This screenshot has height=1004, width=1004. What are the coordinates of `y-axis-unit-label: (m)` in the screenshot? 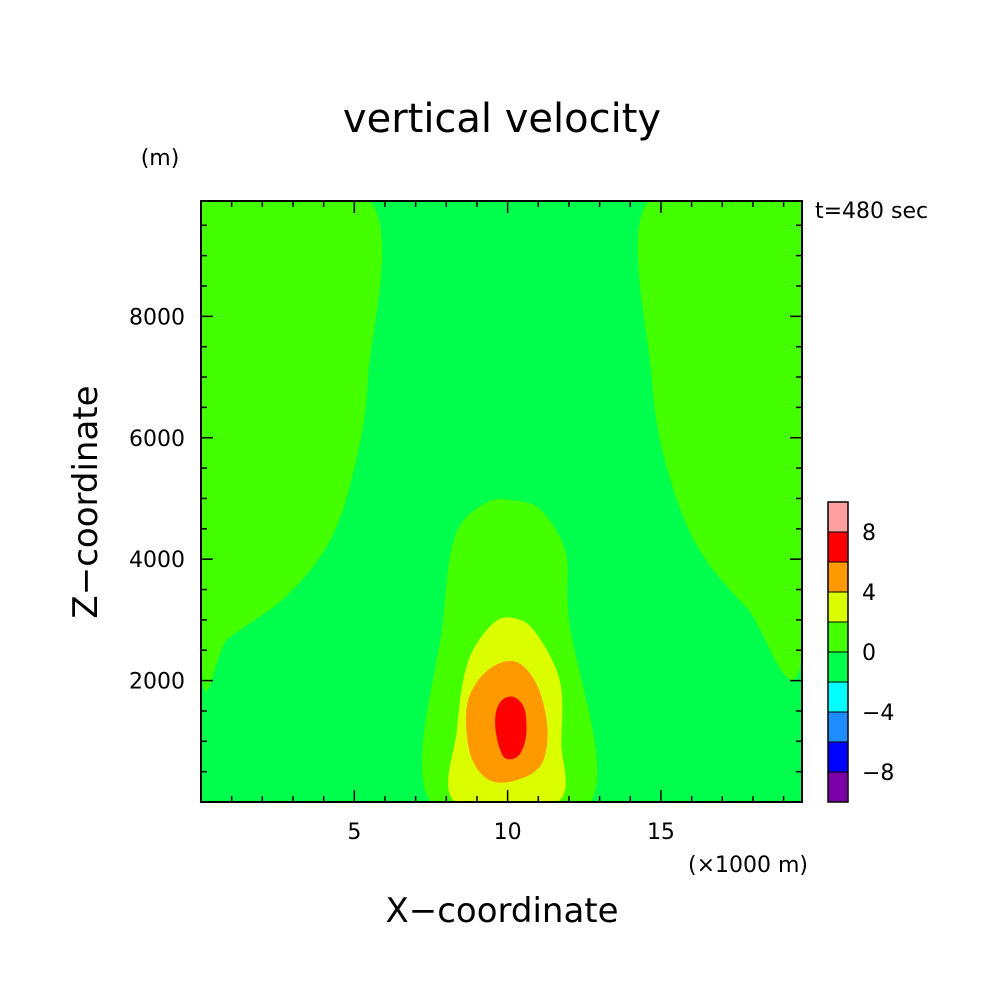 It's located at (160, 158).